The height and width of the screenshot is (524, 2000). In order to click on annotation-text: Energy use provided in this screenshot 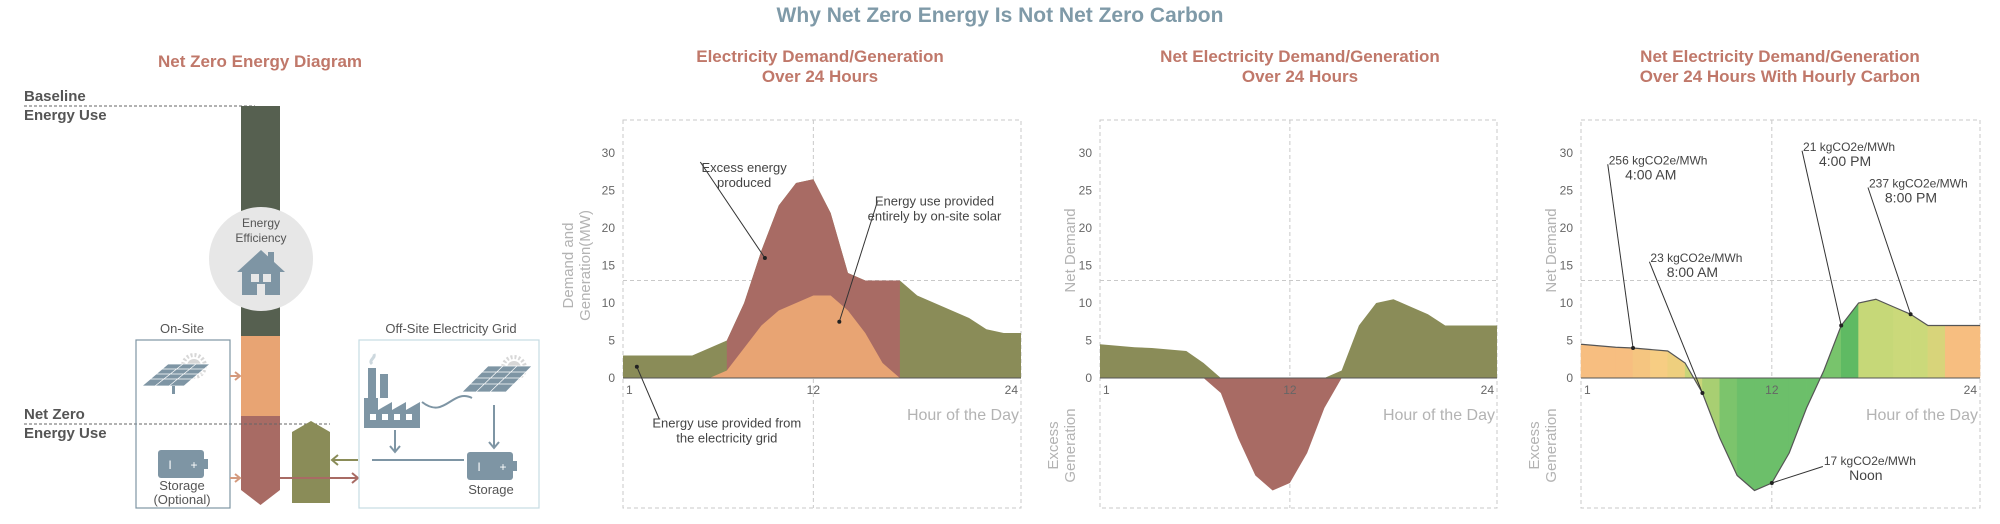, I will do `click(934, 201)`.